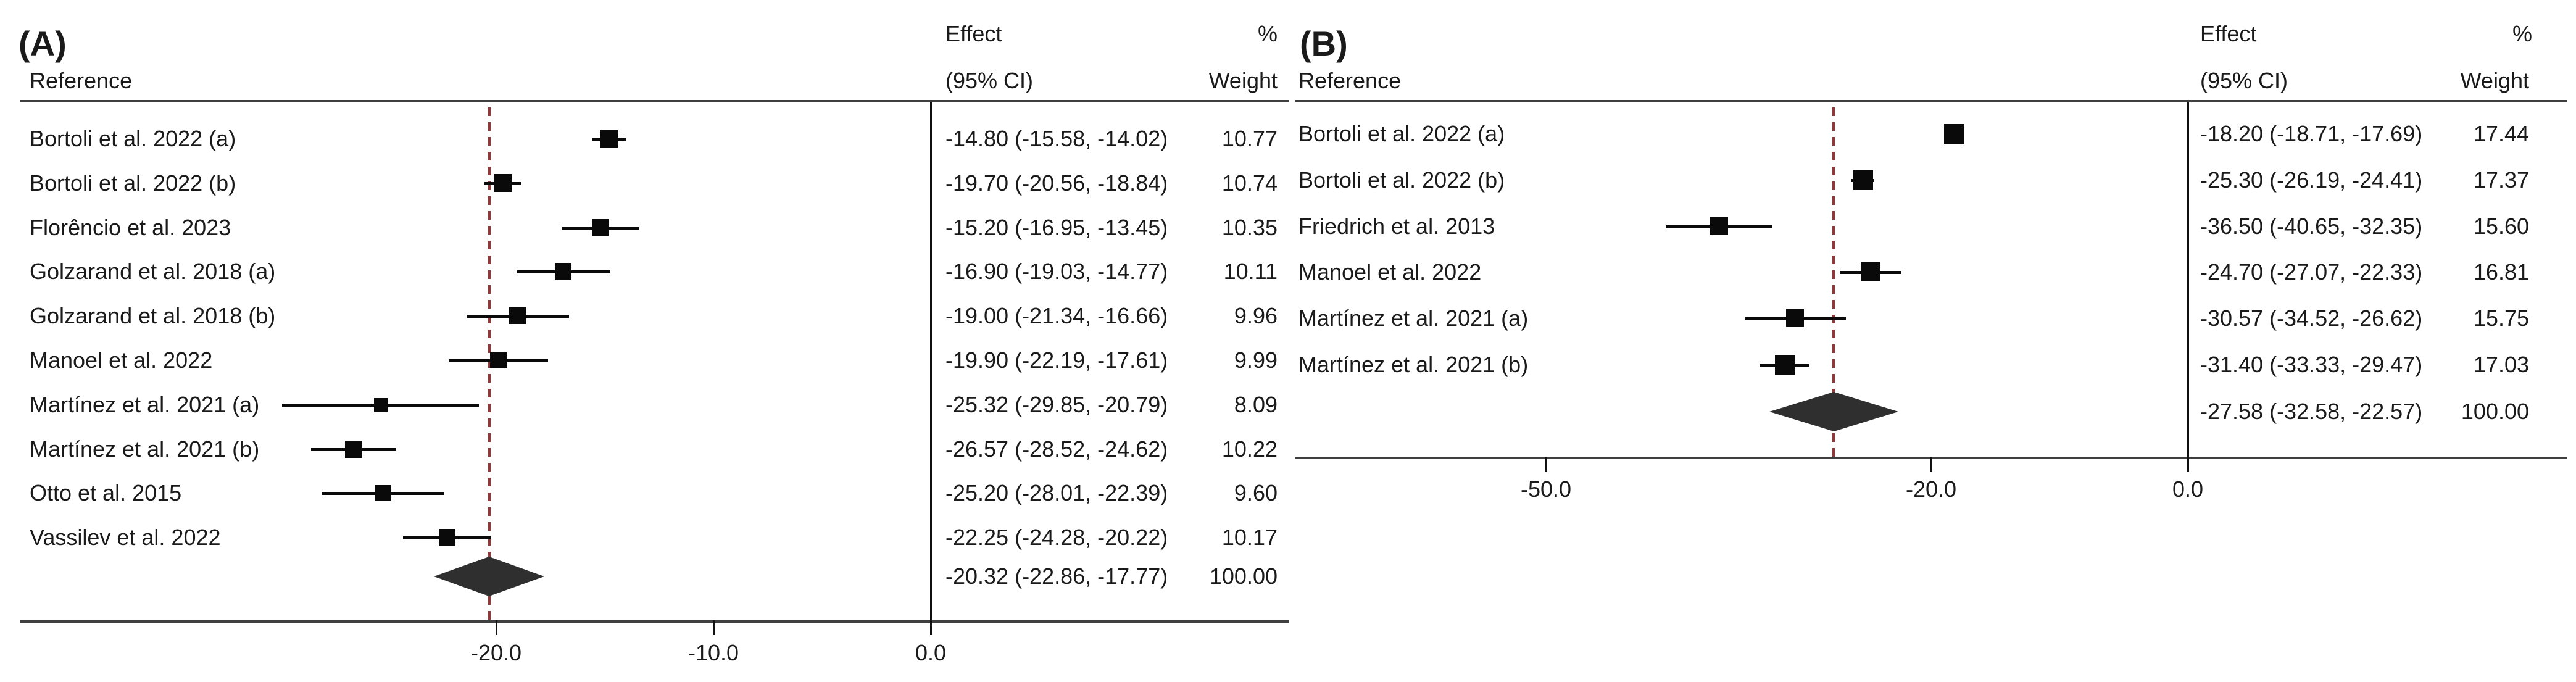  I want to click on weight-value: 10.22, so click(1249, 449).